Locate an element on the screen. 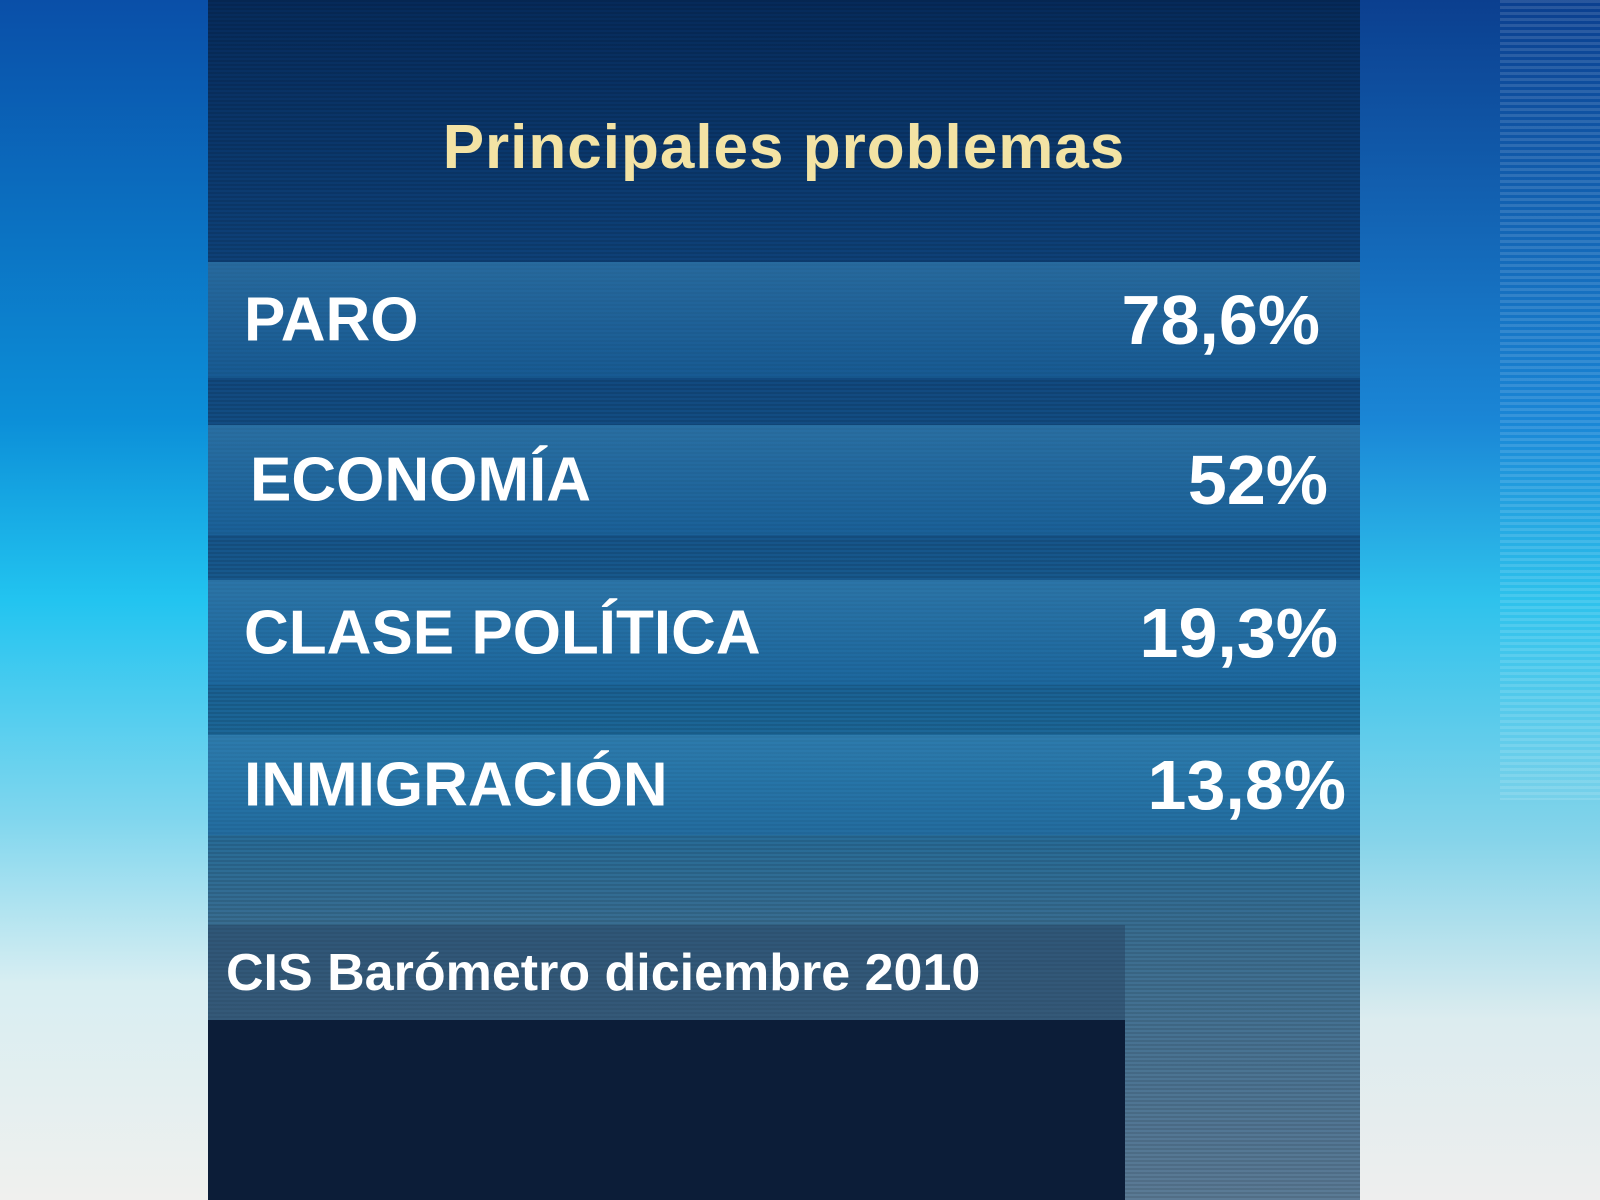 This screenshot has width=1600, height=1200. table-row: PARO 78,6% is located at coordinates (784, 320).